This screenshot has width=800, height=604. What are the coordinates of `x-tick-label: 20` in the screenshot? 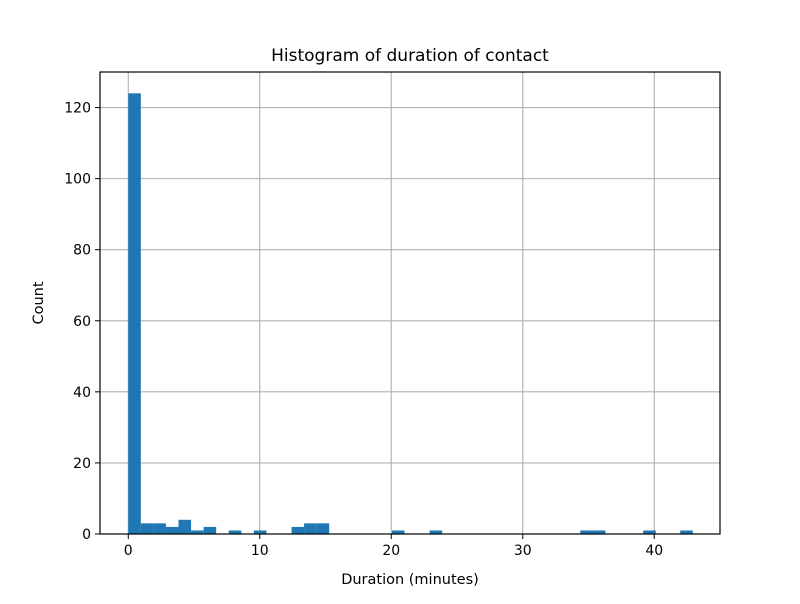 It's located at (391, 551).